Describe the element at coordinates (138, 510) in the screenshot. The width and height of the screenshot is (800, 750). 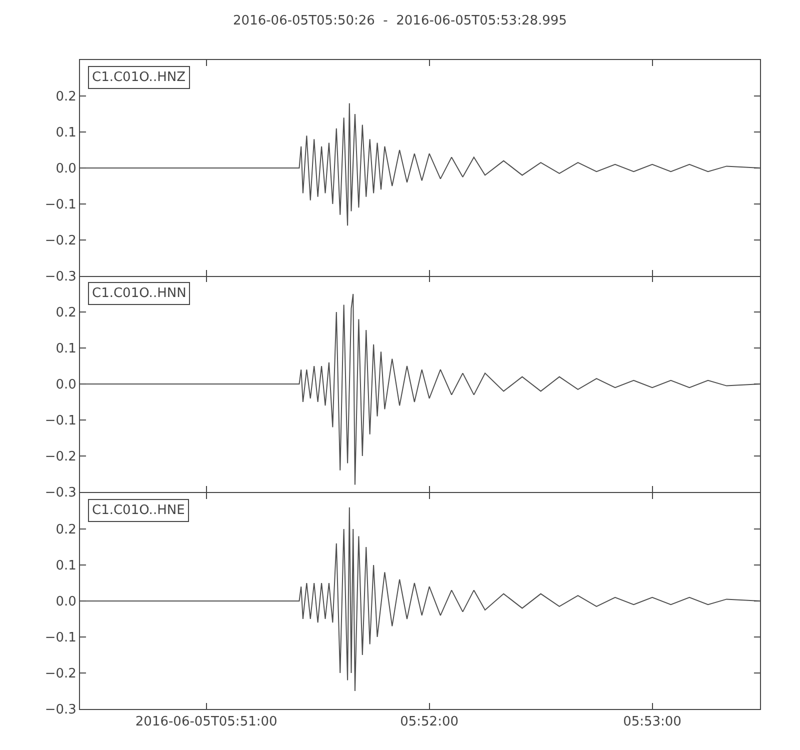
I see `annotation: C1.C01O..HNE` at that location.